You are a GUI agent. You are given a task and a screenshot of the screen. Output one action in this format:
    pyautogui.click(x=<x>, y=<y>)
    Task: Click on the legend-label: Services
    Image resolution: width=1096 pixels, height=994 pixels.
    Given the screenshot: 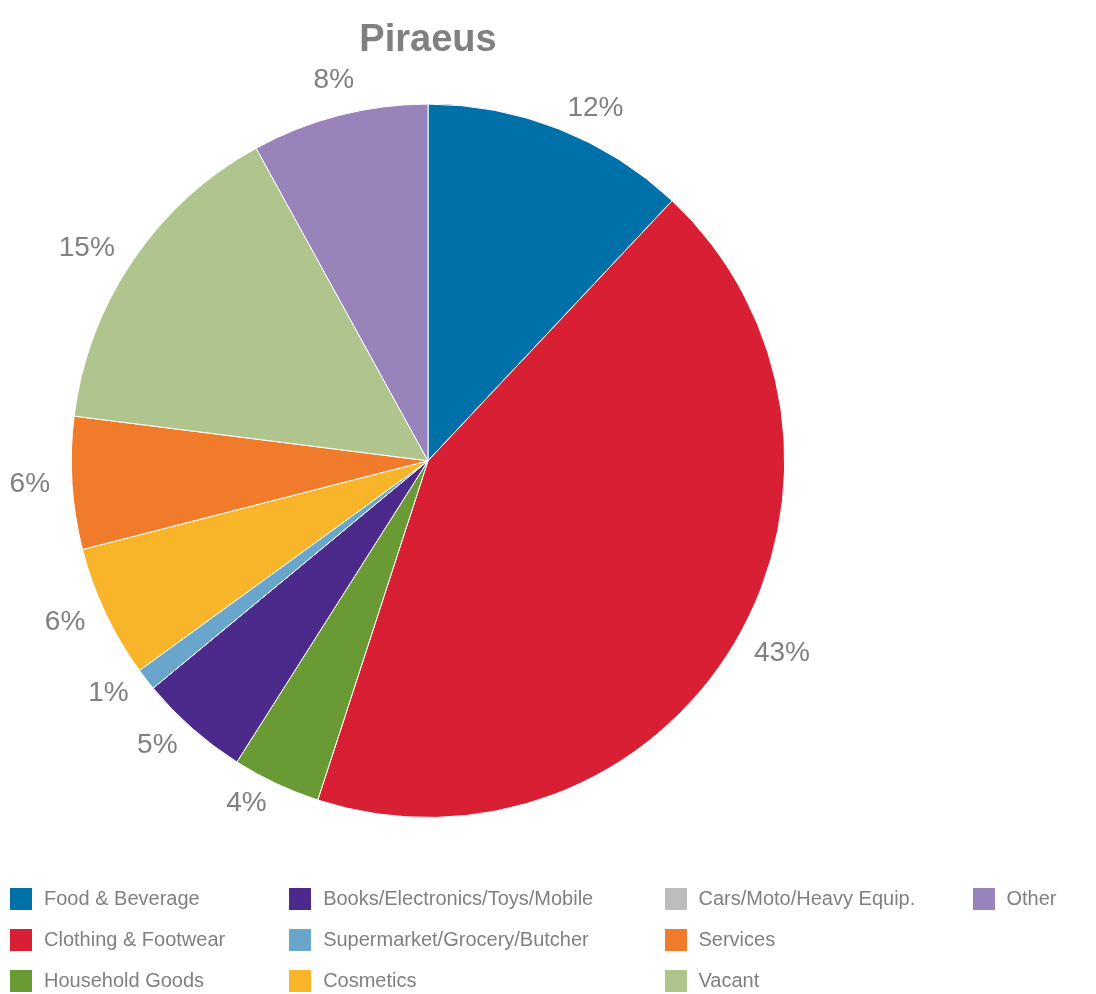 What is the action you would take?
    pyautogui.click(x=737, y=939)
    